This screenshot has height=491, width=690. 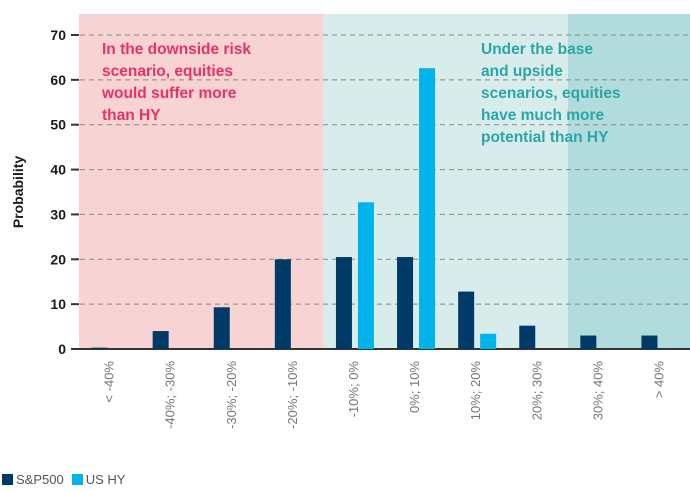 I want to click on legend-label-ushy: US HY, so click(x=105, y=479).